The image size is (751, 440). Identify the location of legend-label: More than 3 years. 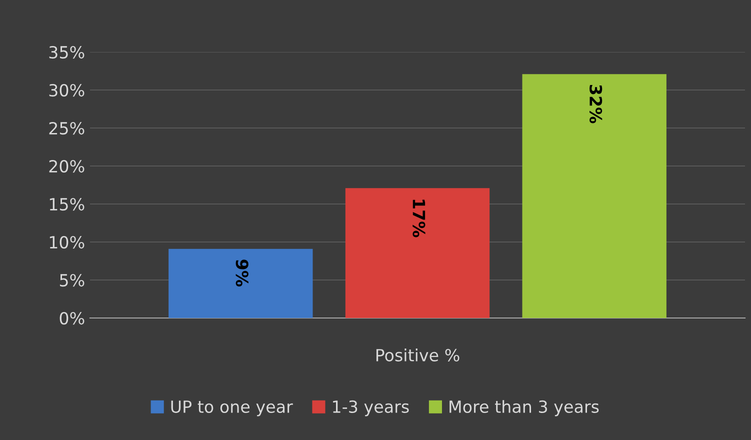
(524, 408).